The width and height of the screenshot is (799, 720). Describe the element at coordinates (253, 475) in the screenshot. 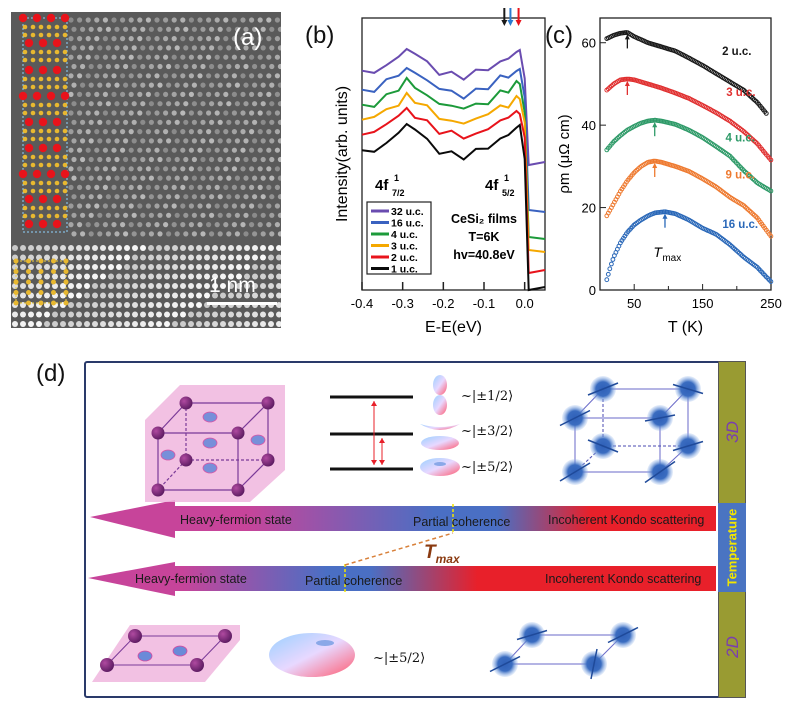

I see `lattice-edge` at that location.